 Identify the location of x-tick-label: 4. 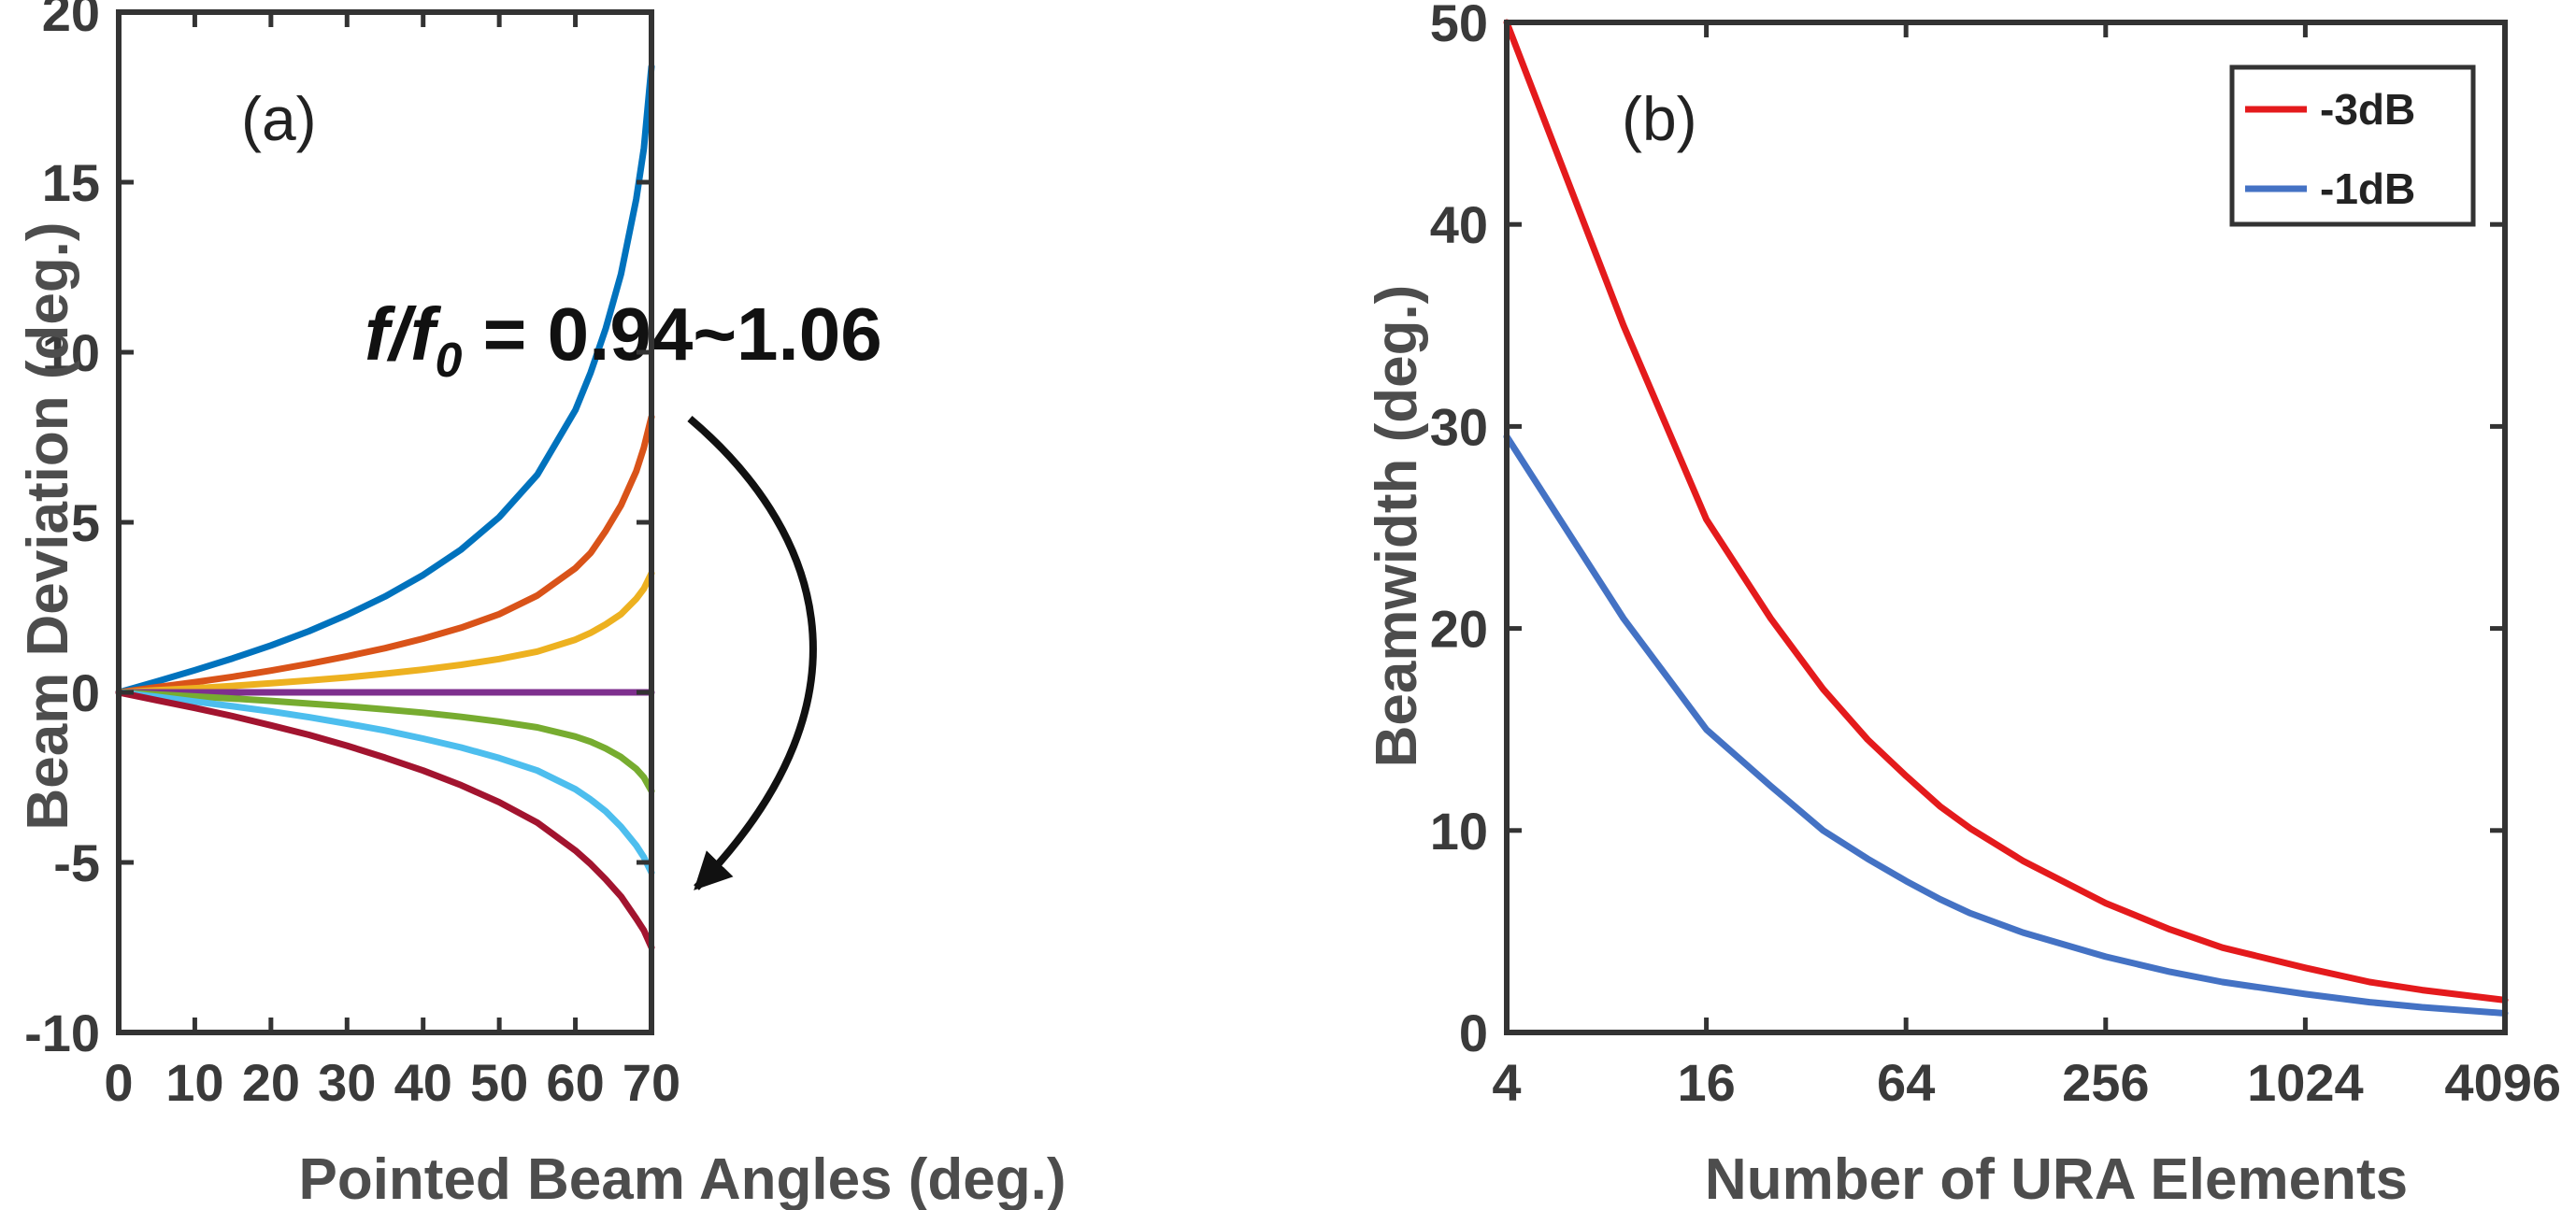
(1506, 1083).